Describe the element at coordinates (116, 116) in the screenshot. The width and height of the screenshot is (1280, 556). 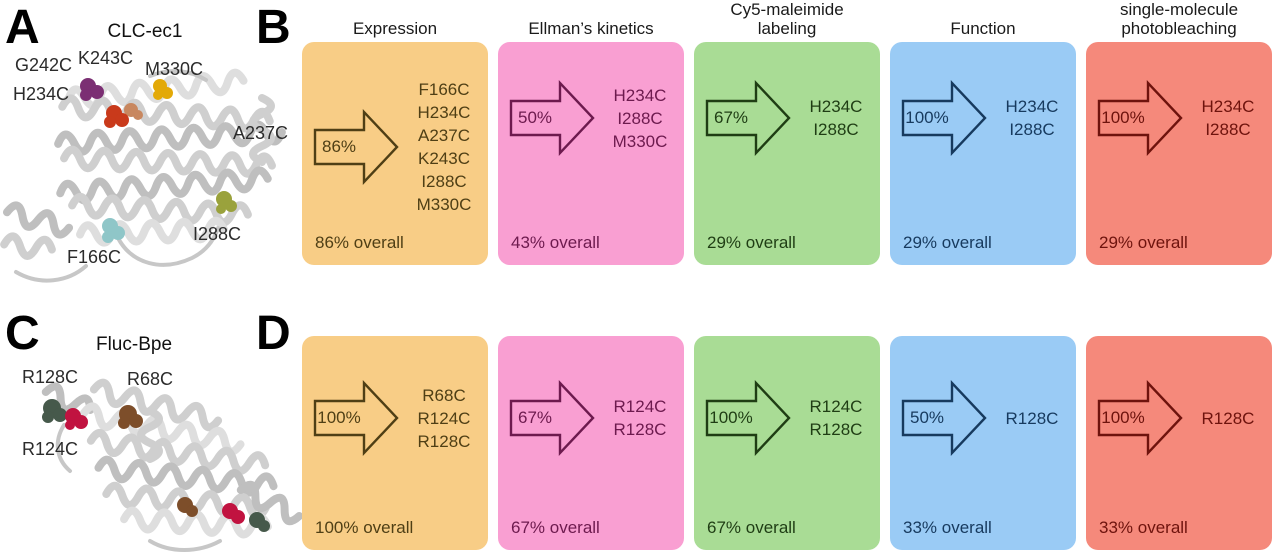
I see `site-marker-h234c` at that location.